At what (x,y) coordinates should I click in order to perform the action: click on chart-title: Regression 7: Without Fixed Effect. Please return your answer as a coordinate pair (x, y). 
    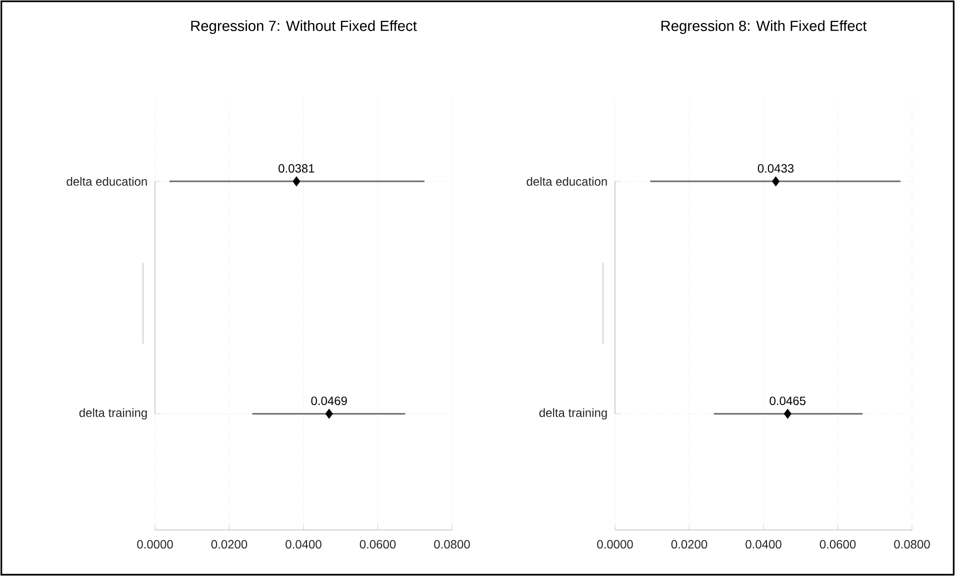
    Looking at the image, I should click on (304, 27).